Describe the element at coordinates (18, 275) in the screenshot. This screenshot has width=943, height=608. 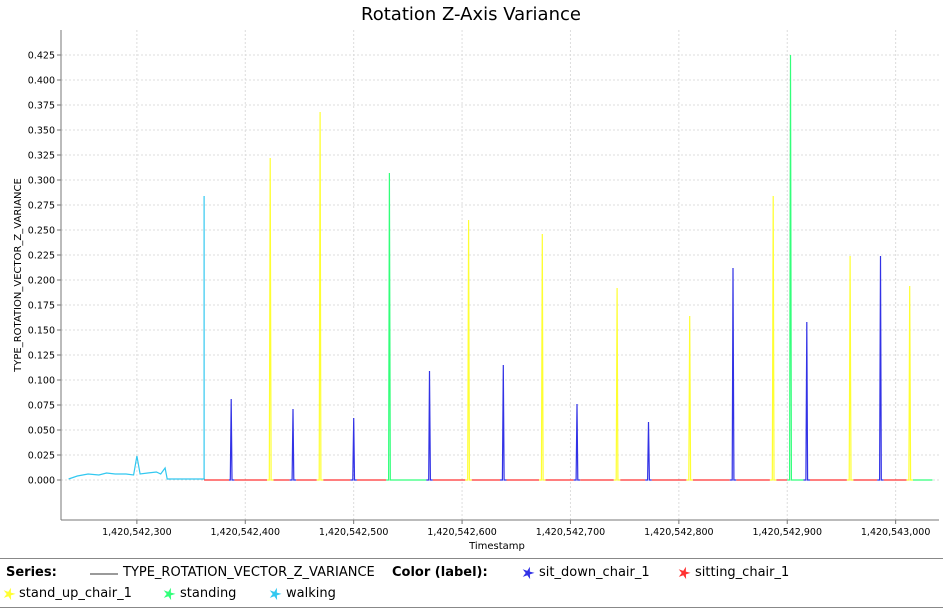
I see `y-axis-label: TYPE_ROTATION_VECTOR_Z_VARIANCE` at that location.